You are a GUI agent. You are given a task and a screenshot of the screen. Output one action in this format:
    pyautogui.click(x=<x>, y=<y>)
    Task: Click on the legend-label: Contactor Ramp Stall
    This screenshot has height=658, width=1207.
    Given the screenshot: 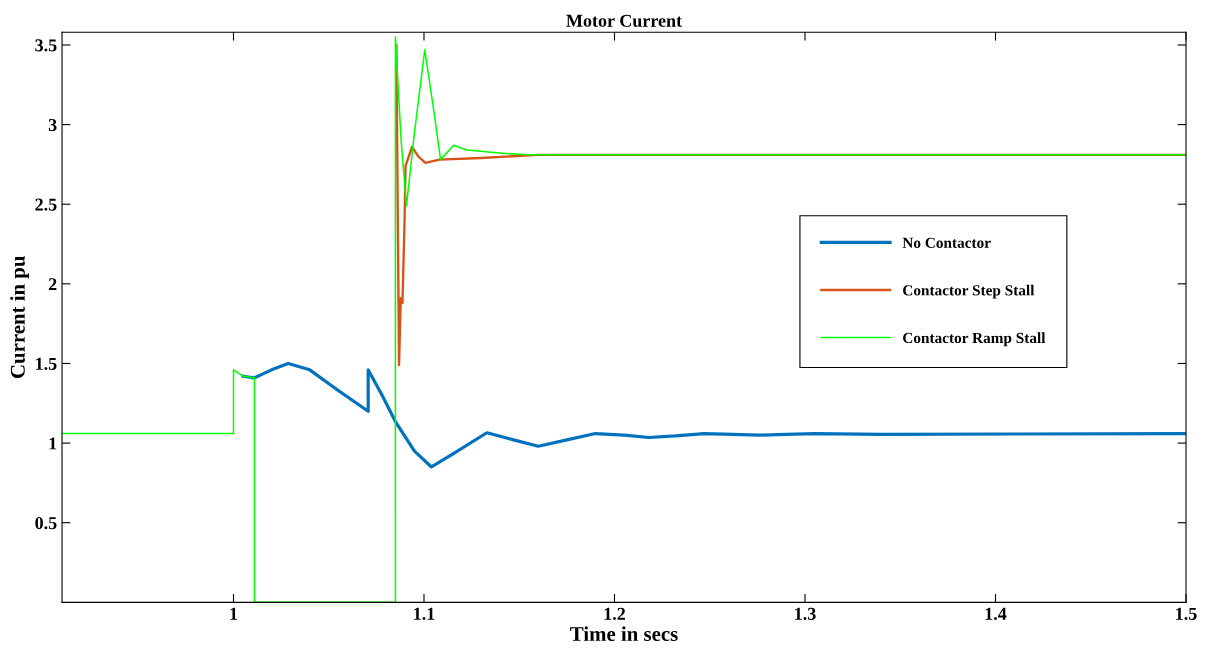 What is the action you would take?
    pyautogui.click(x=974, y=339)
    